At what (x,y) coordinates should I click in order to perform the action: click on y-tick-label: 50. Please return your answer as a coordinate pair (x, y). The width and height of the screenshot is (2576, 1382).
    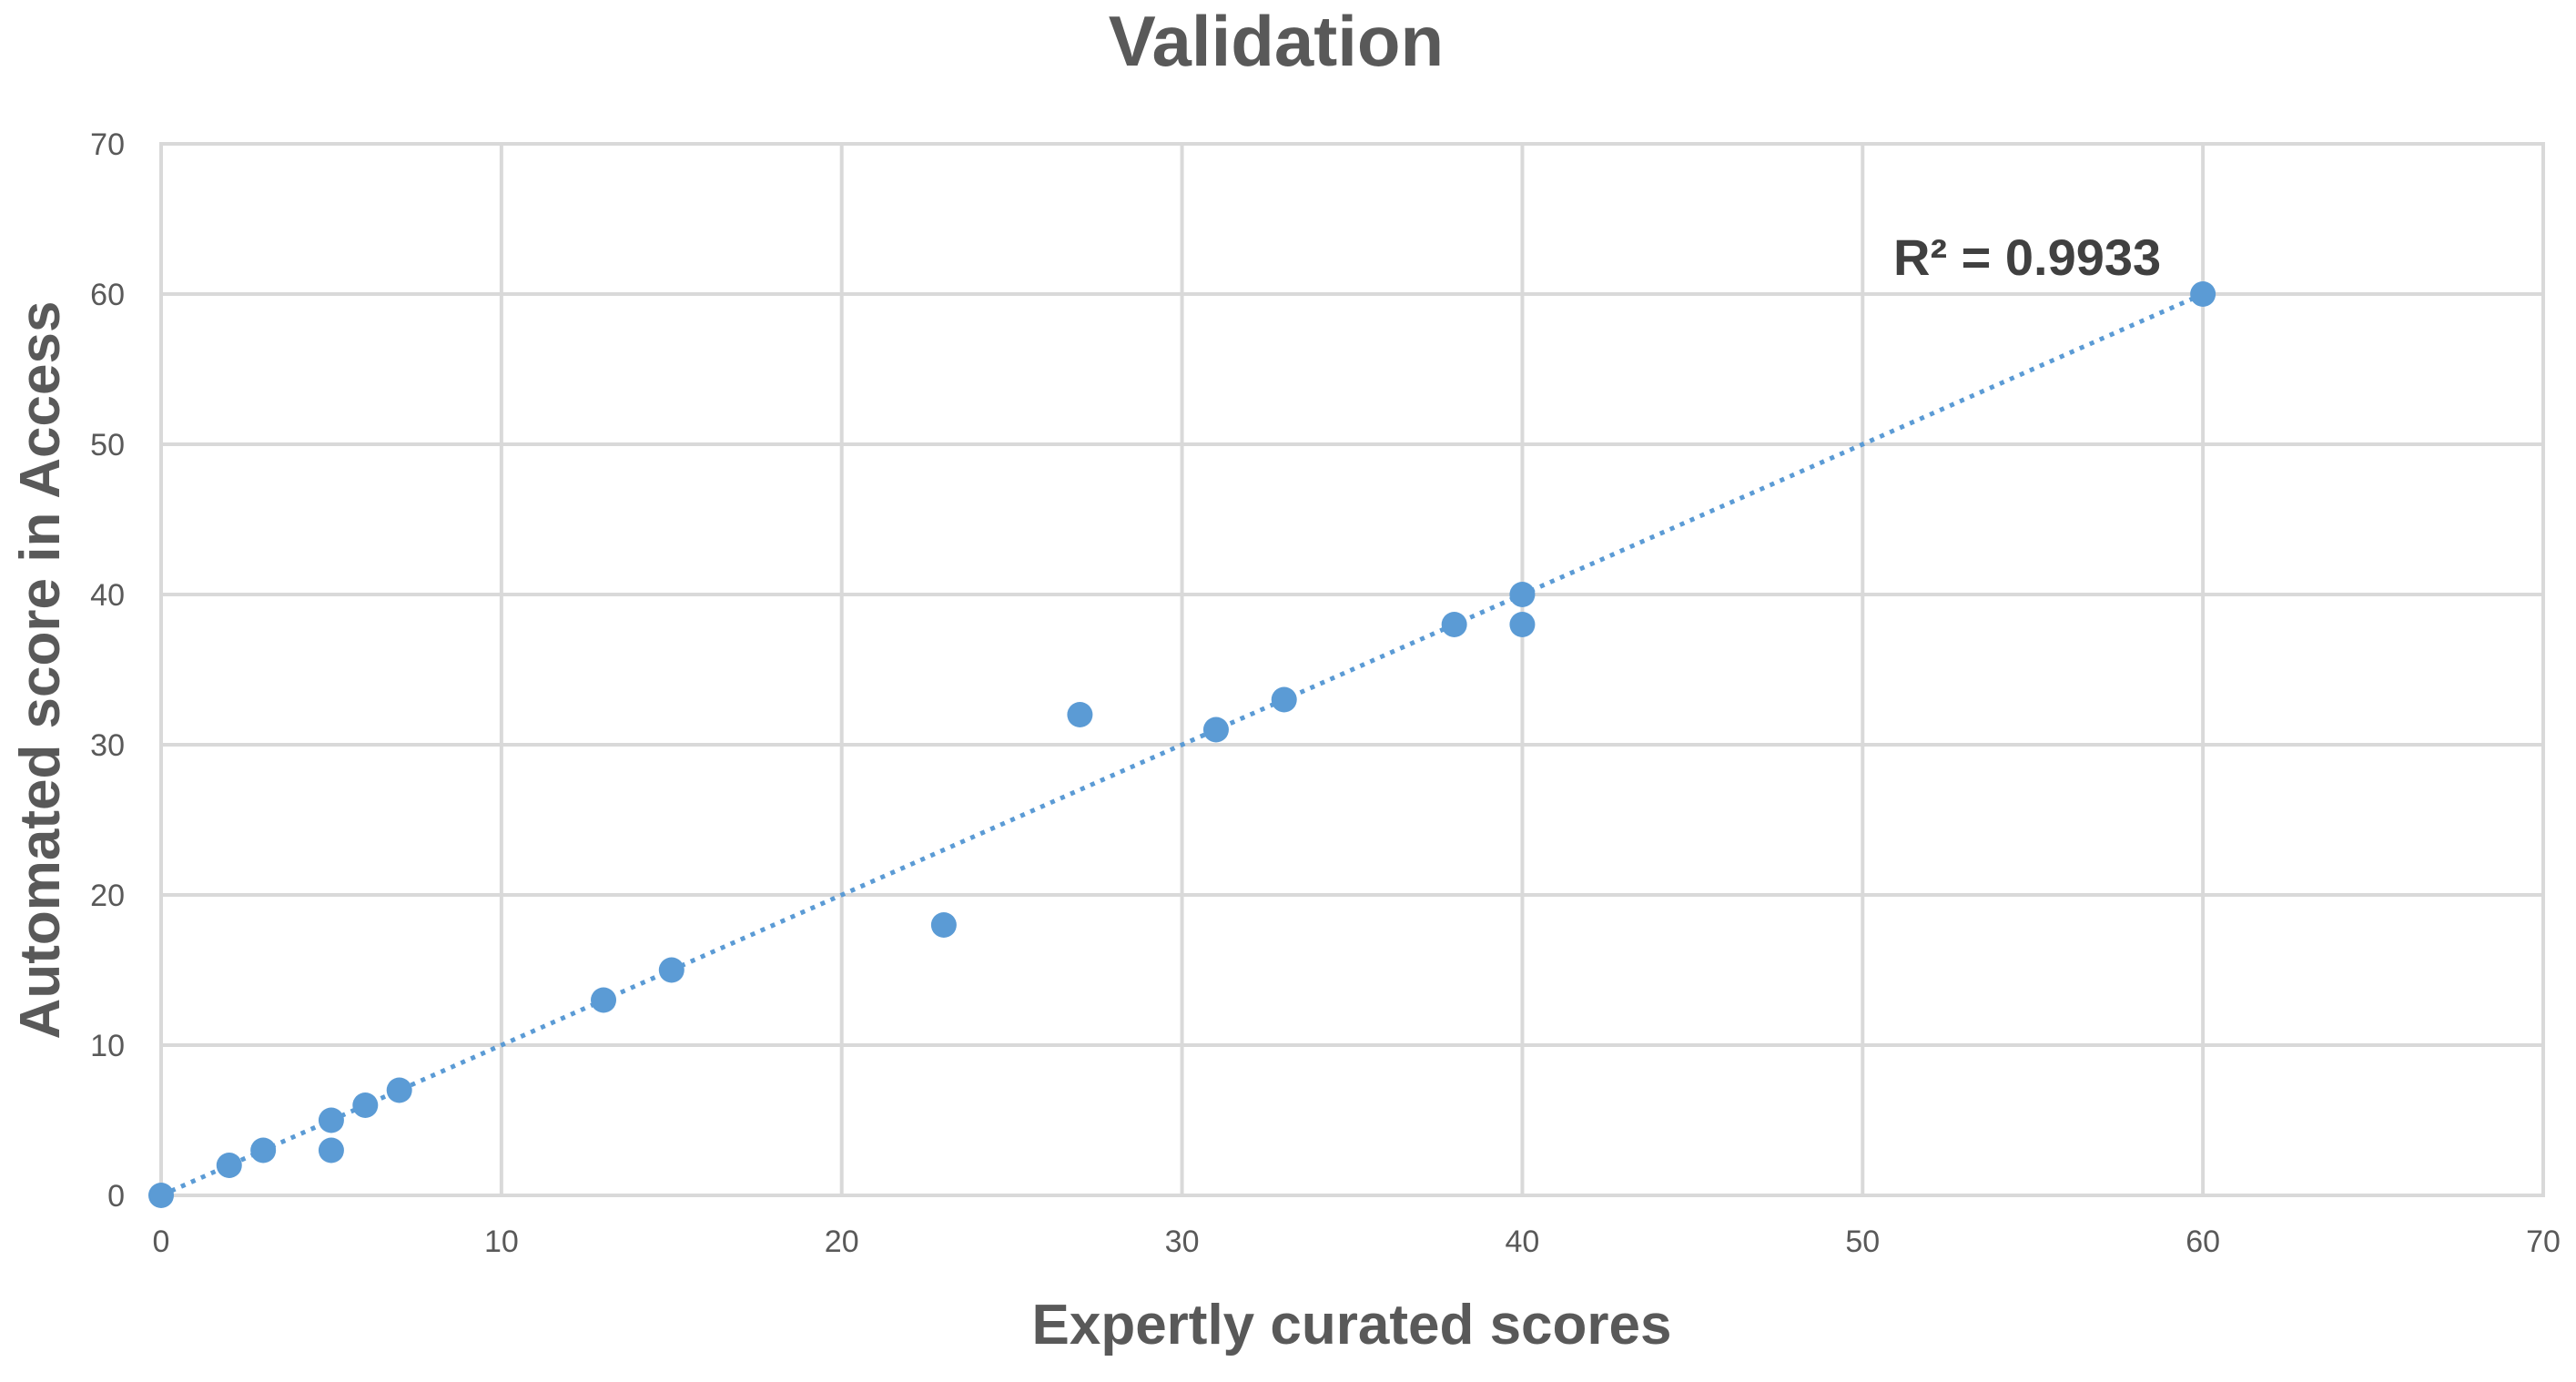
    Looking at the image, I should click on (107, 445).